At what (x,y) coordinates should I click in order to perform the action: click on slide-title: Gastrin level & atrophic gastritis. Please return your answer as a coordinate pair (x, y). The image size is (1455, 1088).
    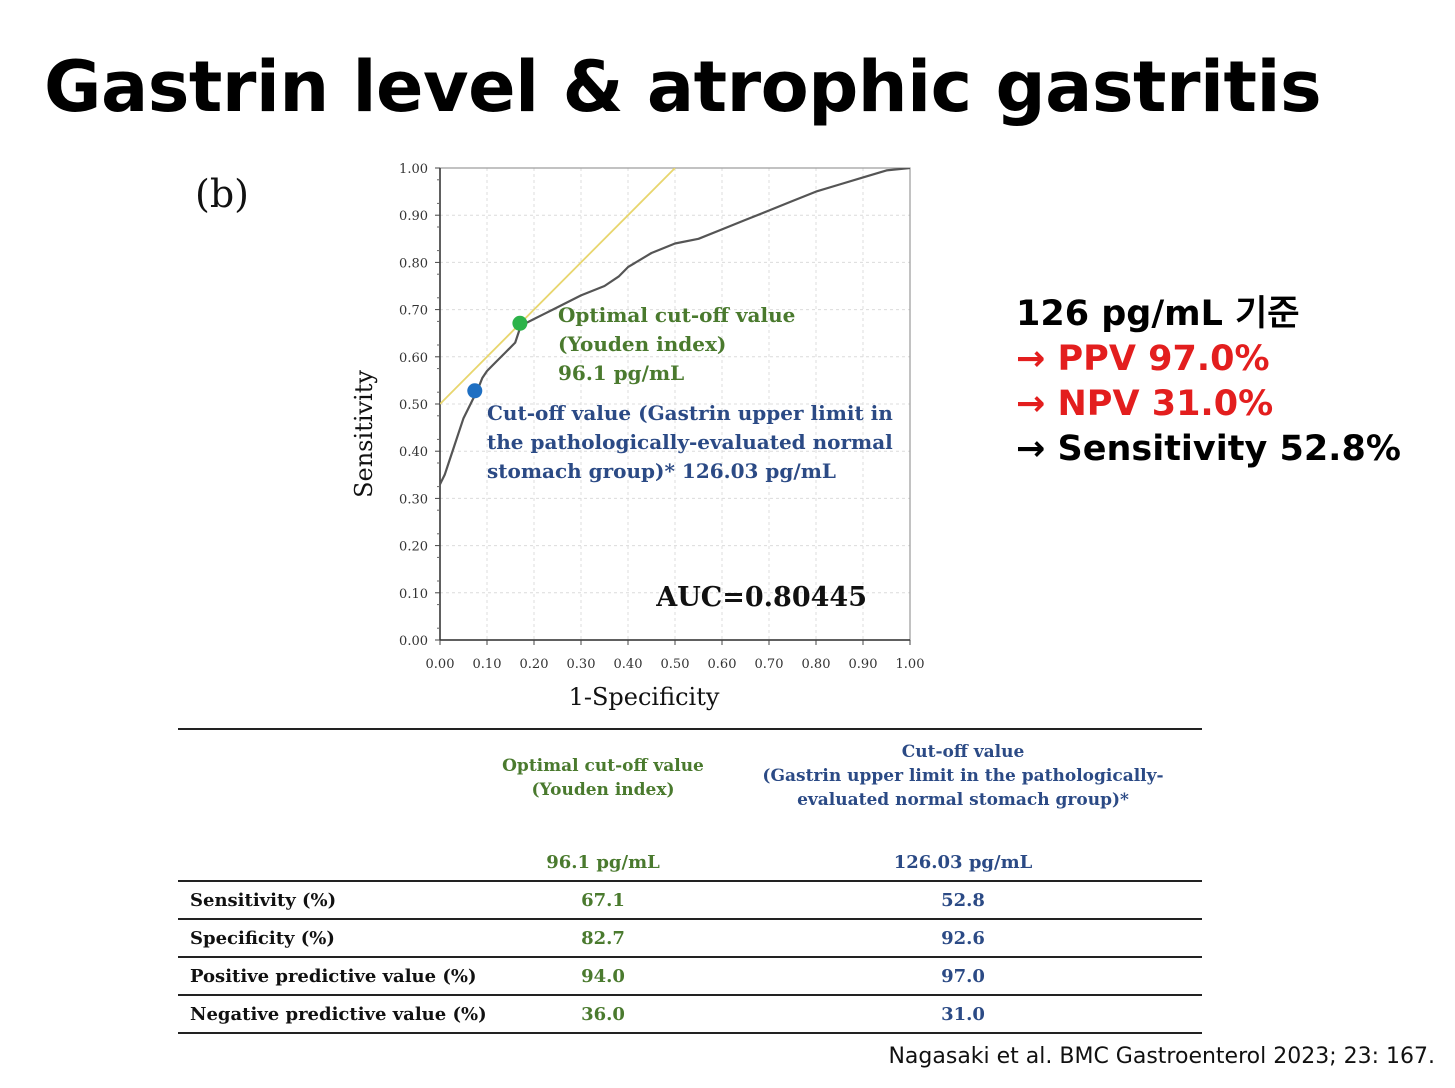
    Looking at the image, I should click on (683, 87).